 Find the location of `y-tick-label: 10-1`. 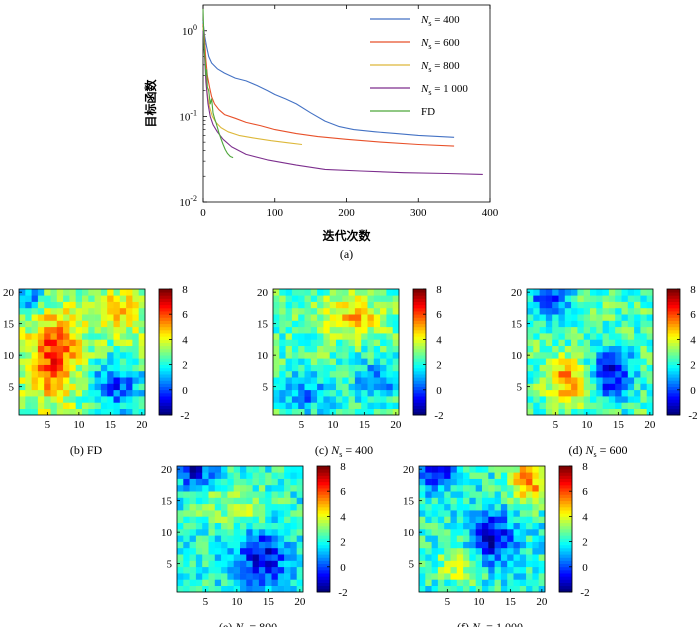

y-tick-label: 10-1 is located at coordinates (188, 115).